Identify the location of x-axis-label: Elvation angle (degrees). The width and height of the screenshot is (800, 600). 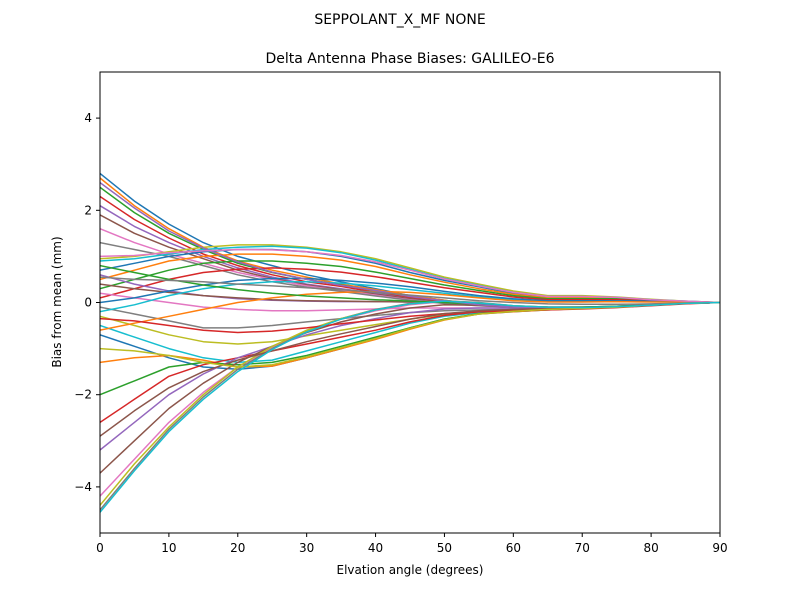
(410, 570).